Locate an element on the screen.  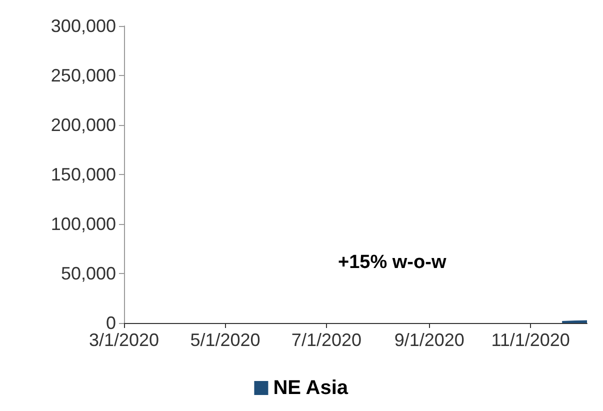
x-tick-label: 11/1/2020 is located at coordinates (530, 340).